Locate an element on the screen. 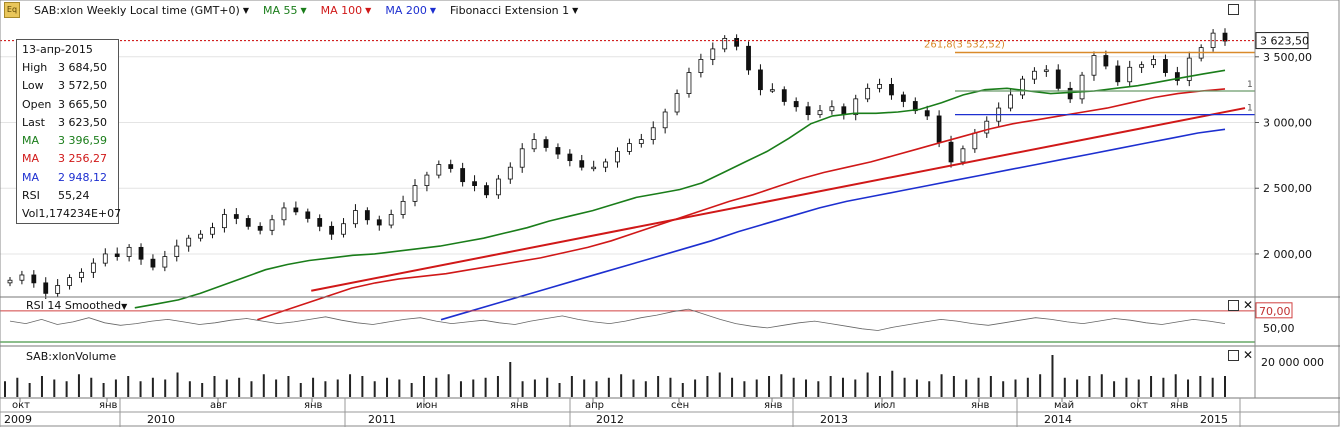 This screenshot has width=1340, height=427. chart-logo-icon: Eq is located at coordinates (12, 10).